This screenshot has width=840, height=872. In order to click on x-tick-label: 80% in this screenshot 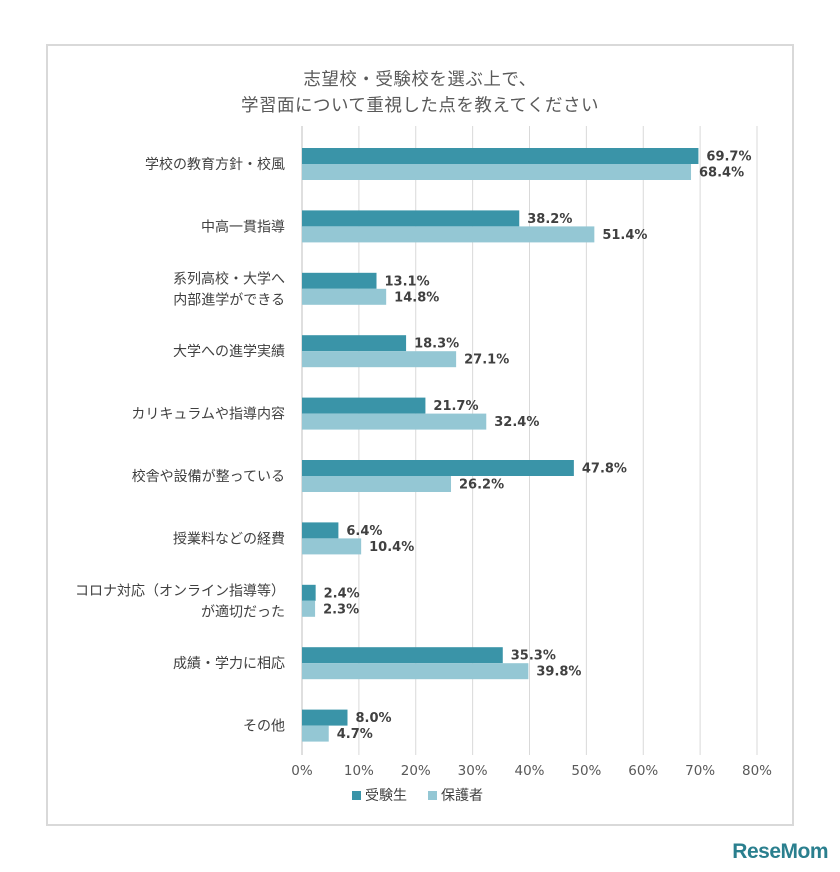, I will do `click(757, 771)`.